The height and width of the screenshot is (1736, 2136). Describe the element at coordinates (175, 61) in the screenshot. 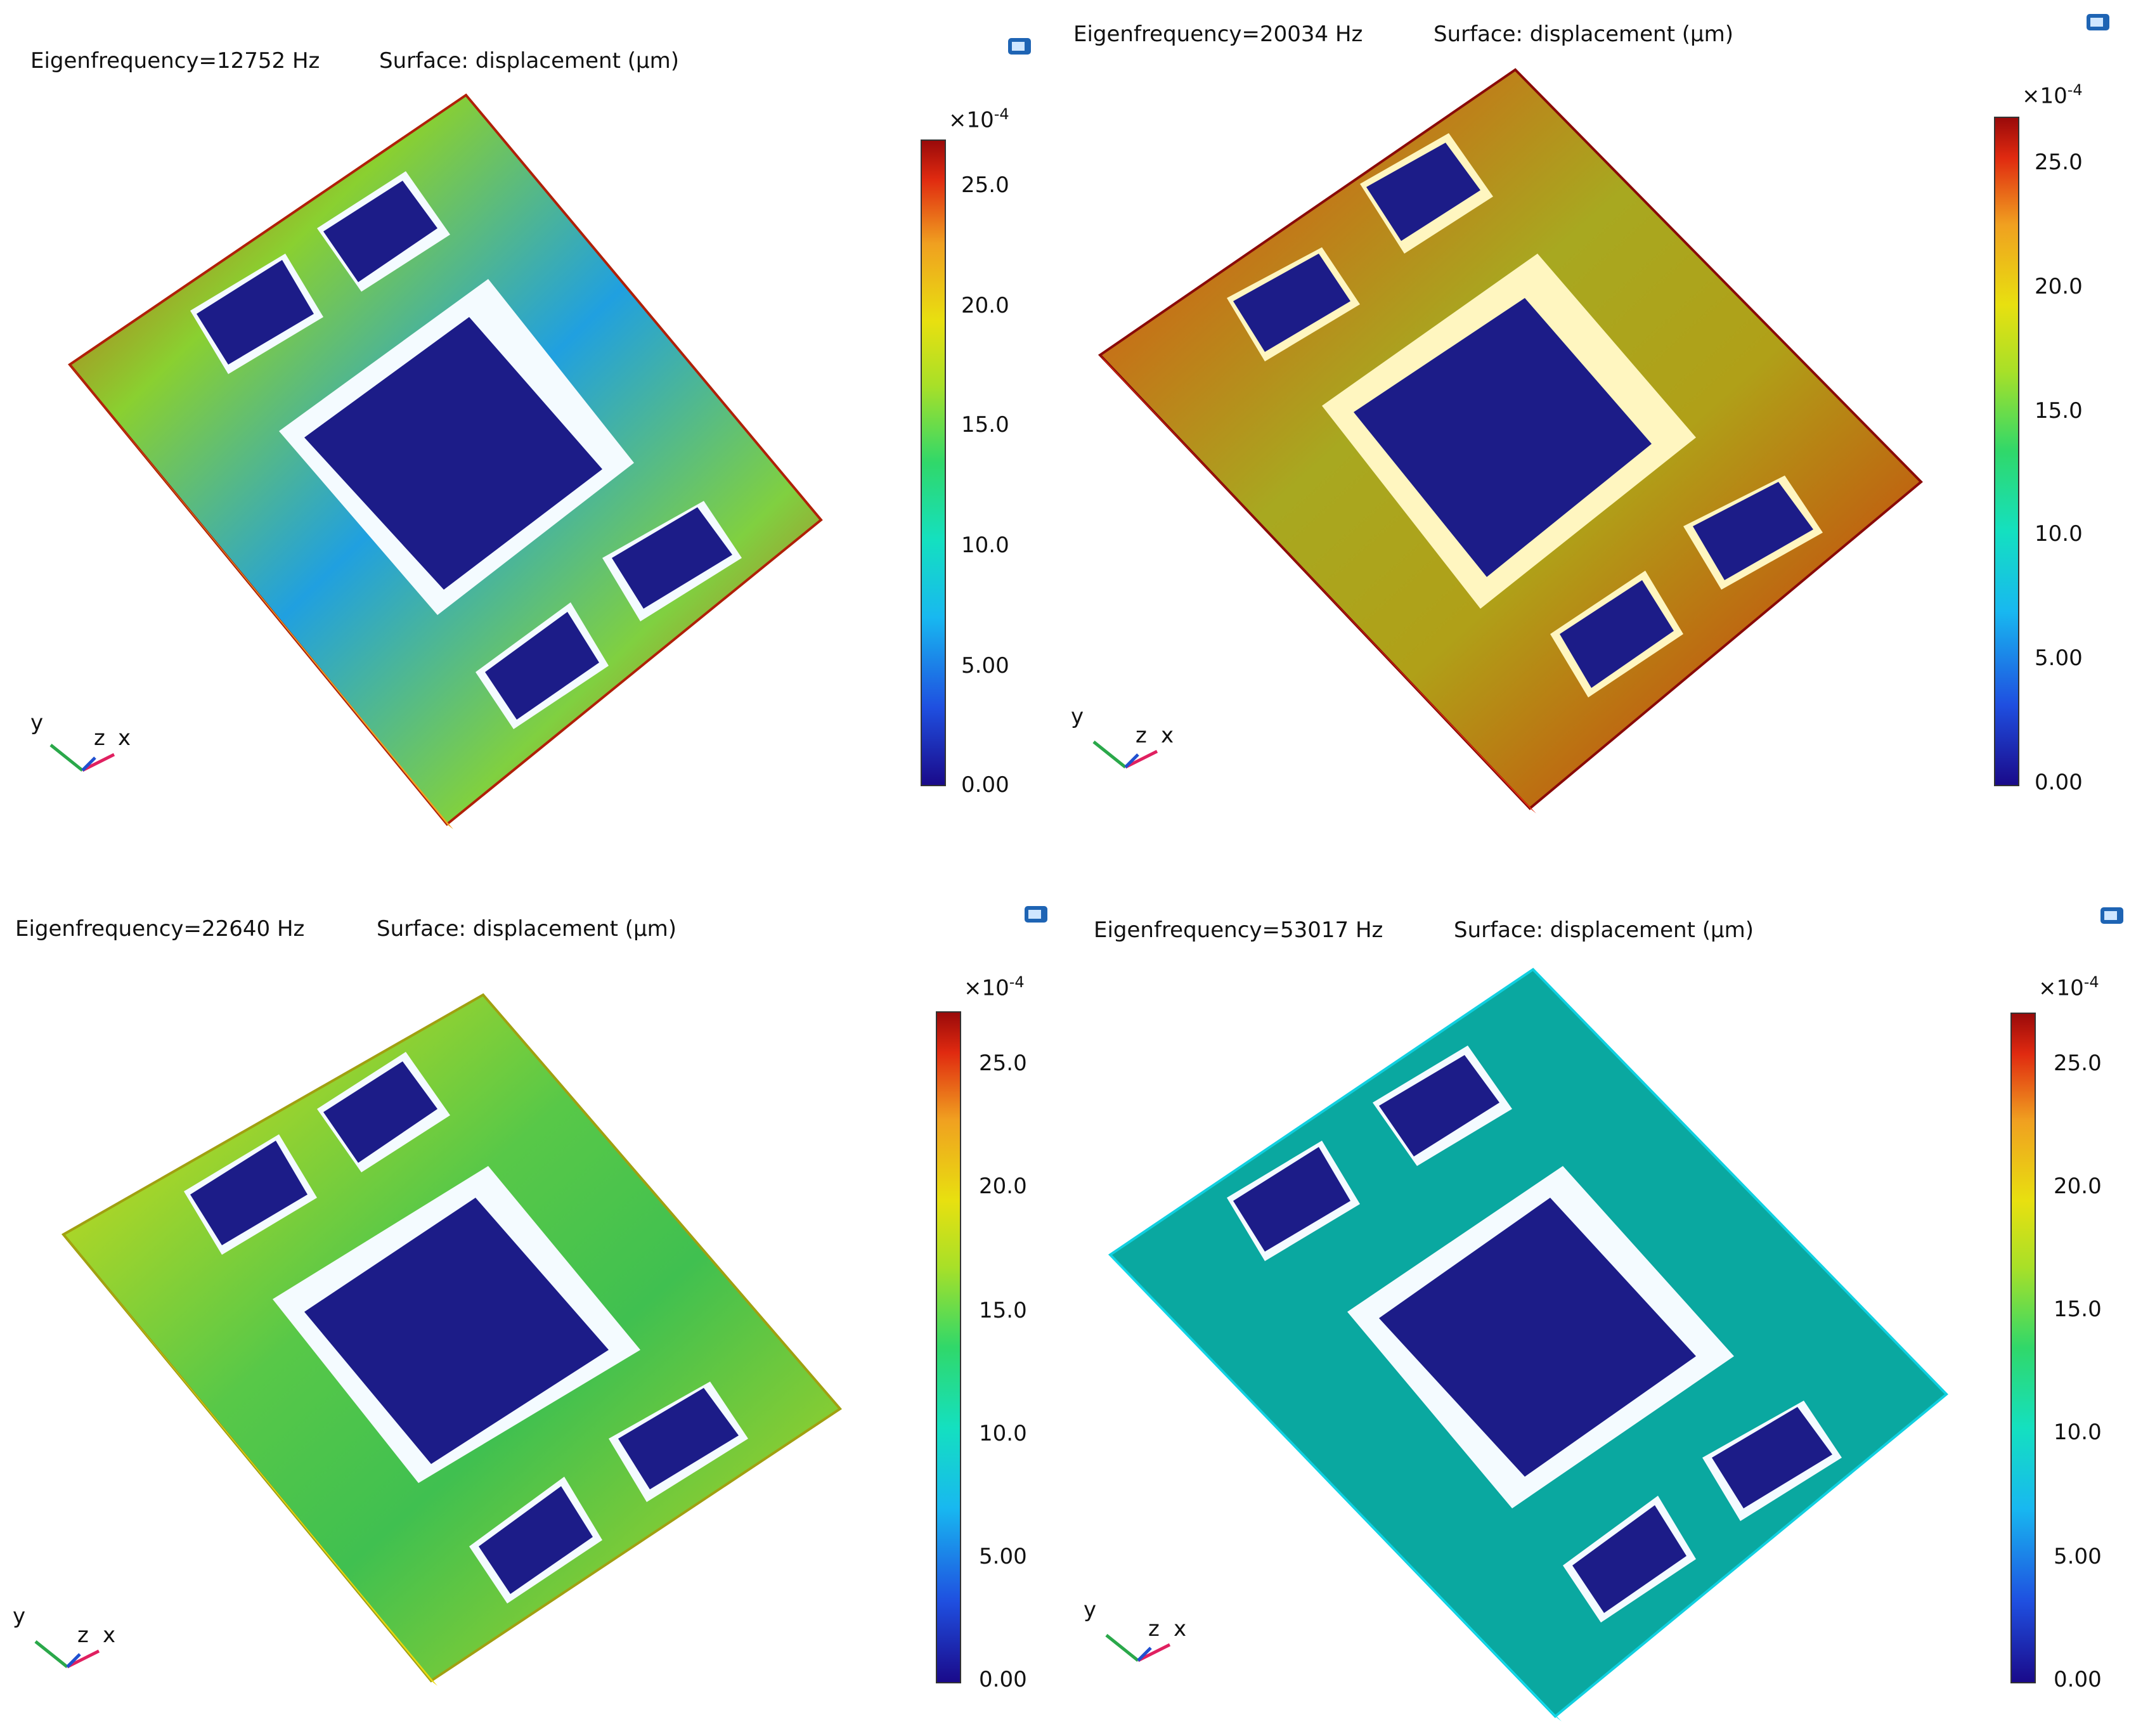

I see `eigenfrequency-label: Eigenfrequency=12752 Hz` at that location.